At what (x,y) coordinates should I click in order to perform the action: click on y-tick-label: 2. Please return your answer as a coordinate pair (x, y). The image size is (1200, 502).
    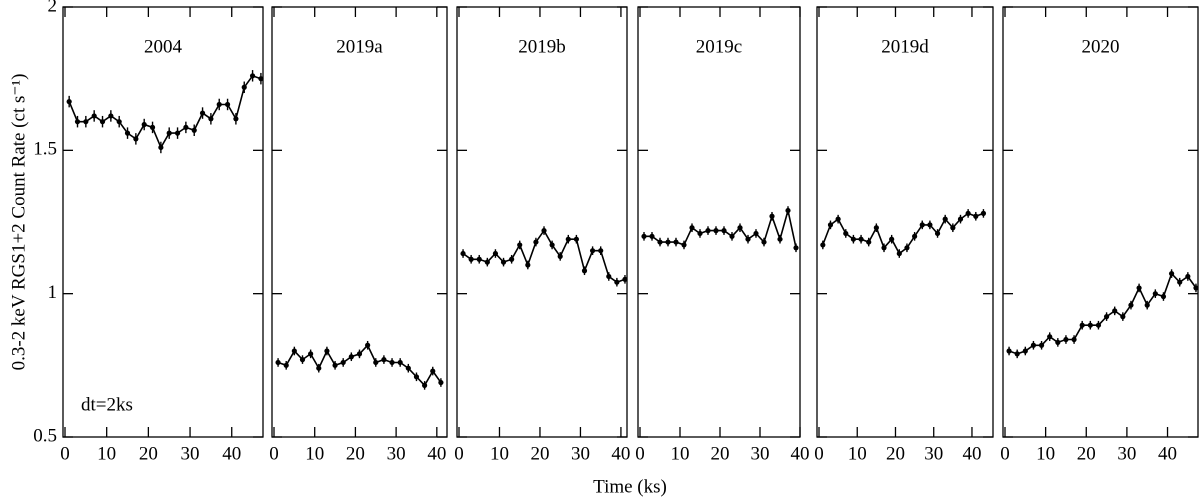
    Looking at the image, I should click on (53, 8).